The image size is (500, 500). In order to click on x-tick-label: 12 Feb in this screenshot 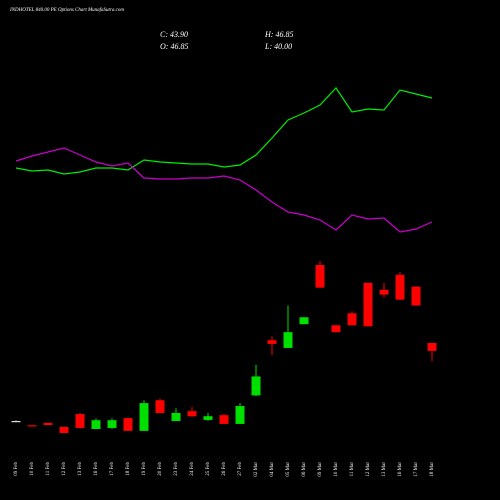, I will do `click(64, 469)`.